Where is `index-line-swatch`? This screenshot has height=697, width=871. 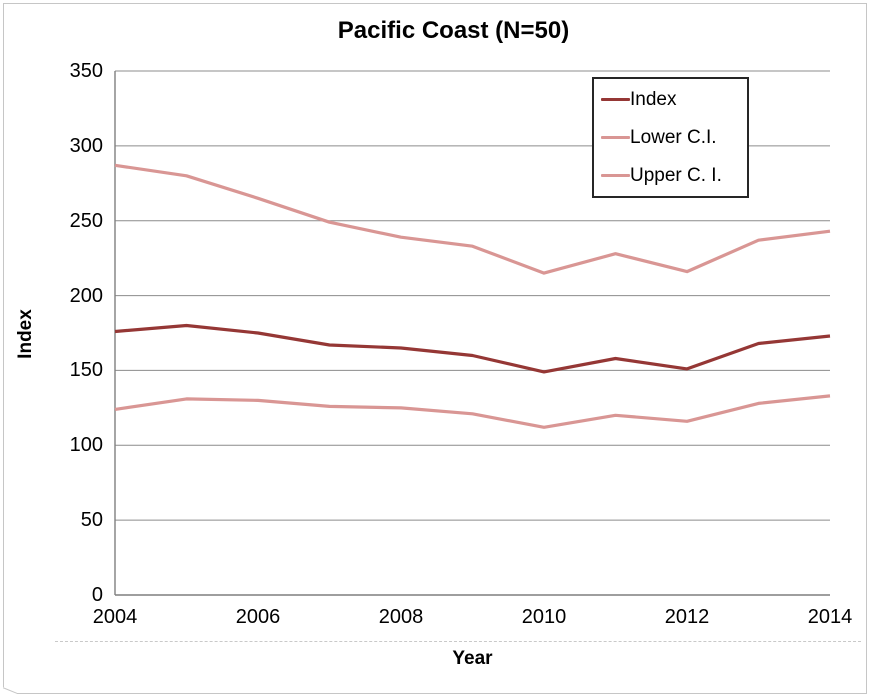
index-line-swatch is located at coordinates (615, 99).